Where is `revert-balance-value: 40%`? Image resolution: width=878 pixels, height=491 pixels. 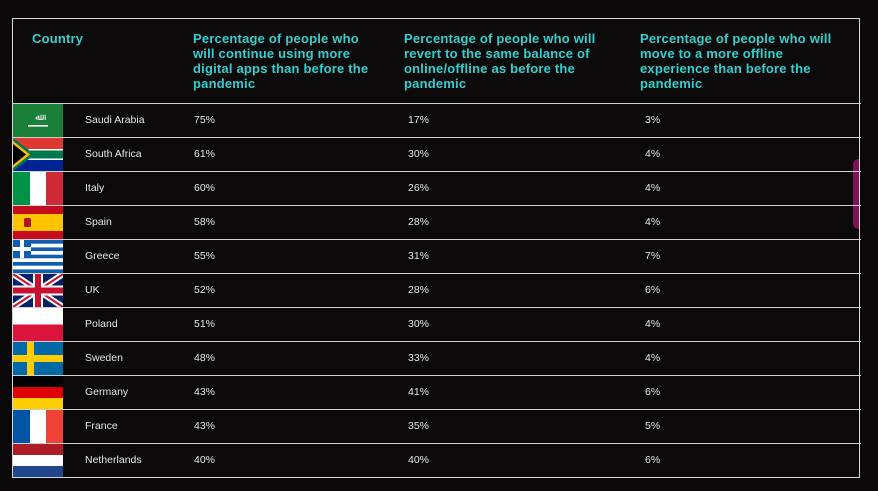
revert-balance-value: 40% is located at coordinates (419, 460).